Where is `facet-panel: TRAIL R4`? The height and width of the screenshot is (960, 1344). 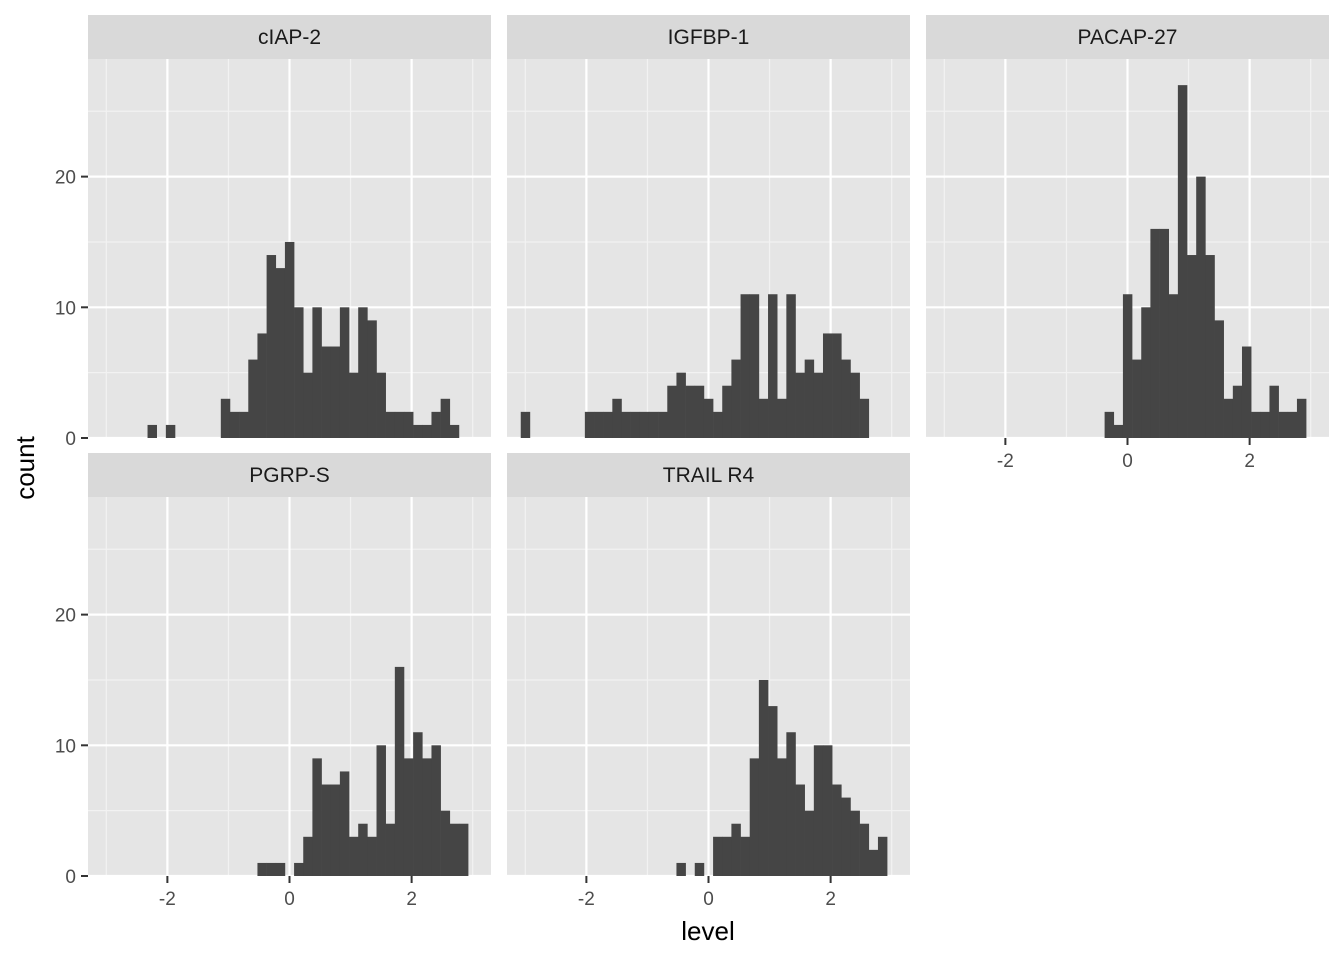
facet-panel: TRAIL R4 is located at coordinates (708, 665).